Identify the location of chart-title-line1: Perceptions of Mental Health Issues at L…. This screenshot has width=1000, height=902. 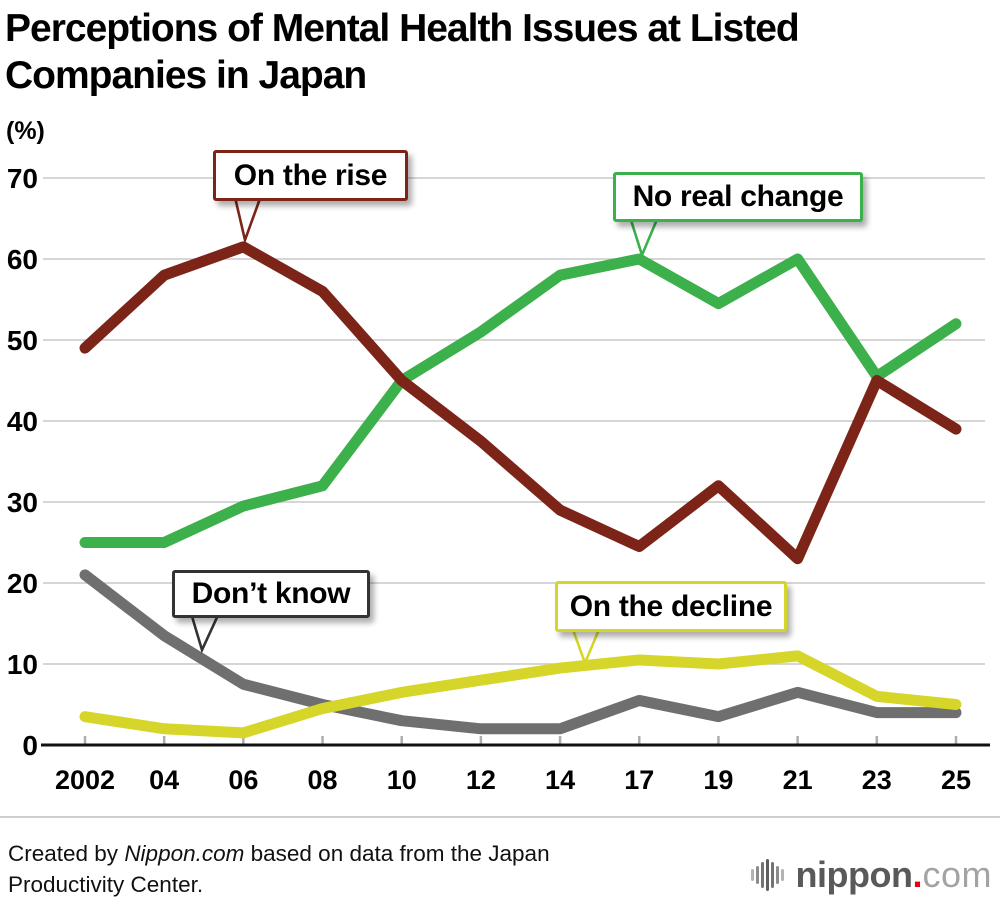
(402, 28).